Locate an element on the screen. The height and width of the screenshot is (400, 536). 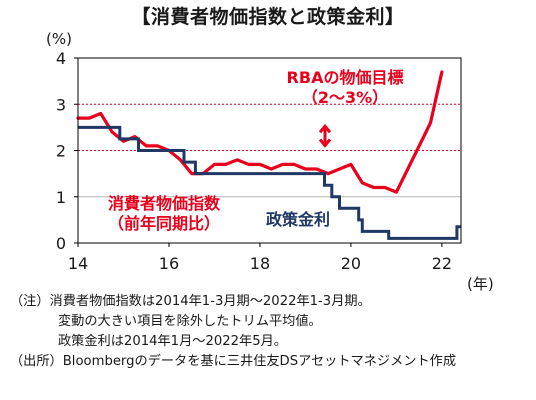
x-tick-label: 16 is located at coordinates (169, 263).